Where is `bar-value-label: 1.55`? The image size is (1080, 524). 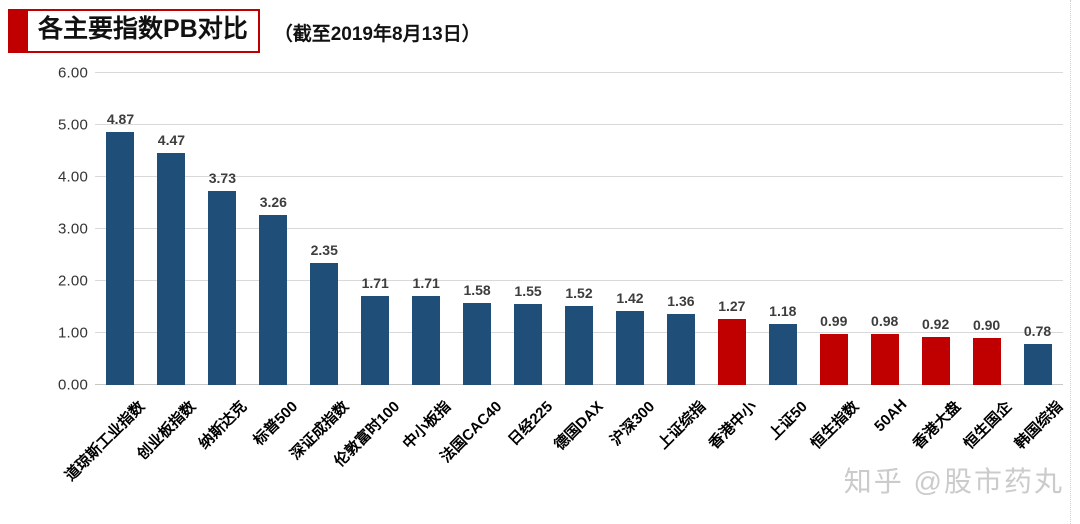
bar-value-label: 1.55 is located at coordinates (528, 291).